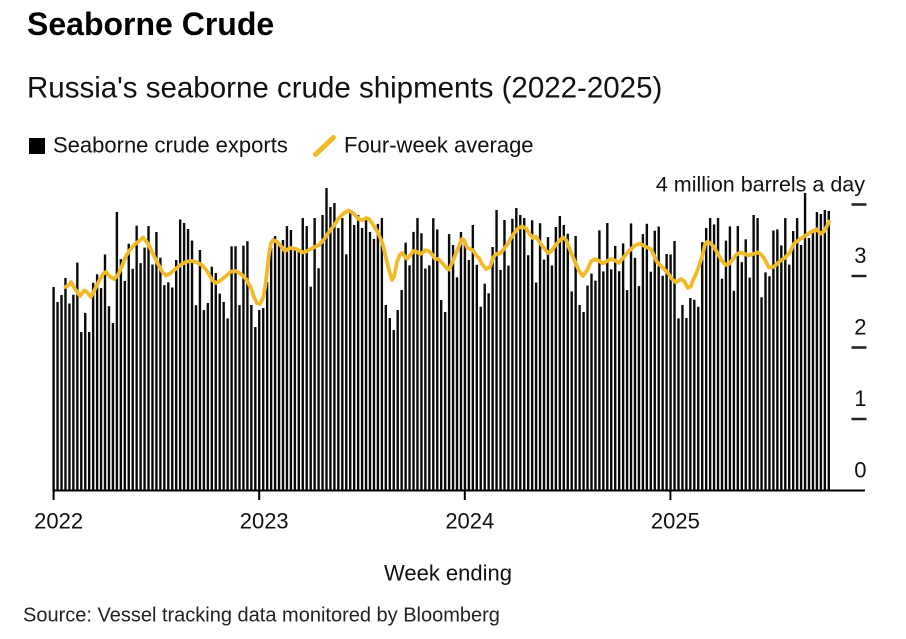 This screenshot has height=639, width=906. Describe the element at coordinates (58, 521) in the screenshot. I see `svg-text: 2022` at that location.